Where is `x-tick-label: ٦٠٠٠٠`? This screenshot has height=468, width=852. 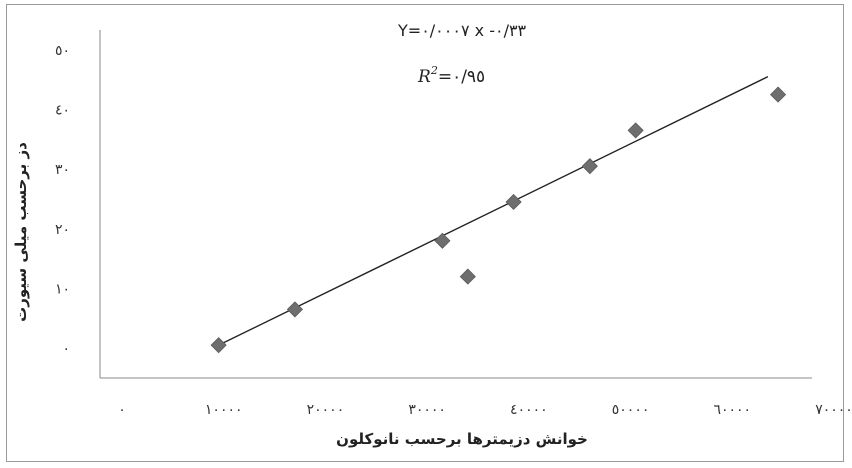
x-tick-label: ٦٠٠٠٠ is located at coordinates (732, 410).